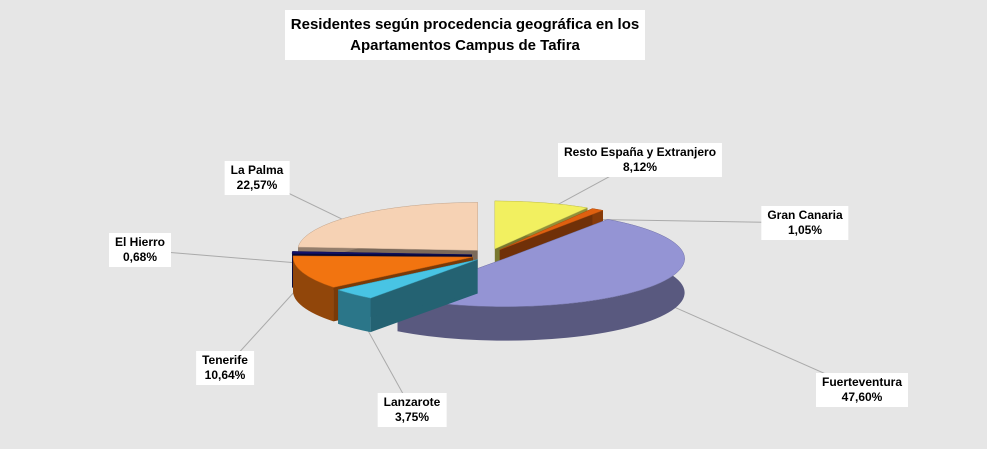  Describe the element at coordinates (862, 397) in the screenshot. I see `value-label: 47,60%` at that location.